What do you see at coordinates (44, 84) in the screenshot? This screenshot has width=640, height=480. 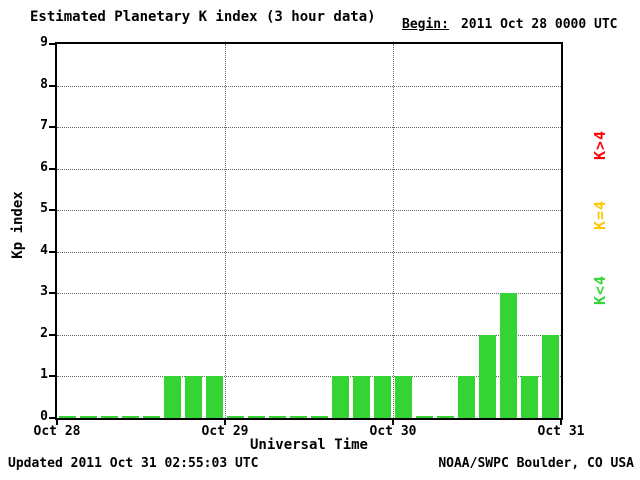 I see `y-tick-label: 8` at bounding box center [44, 84].